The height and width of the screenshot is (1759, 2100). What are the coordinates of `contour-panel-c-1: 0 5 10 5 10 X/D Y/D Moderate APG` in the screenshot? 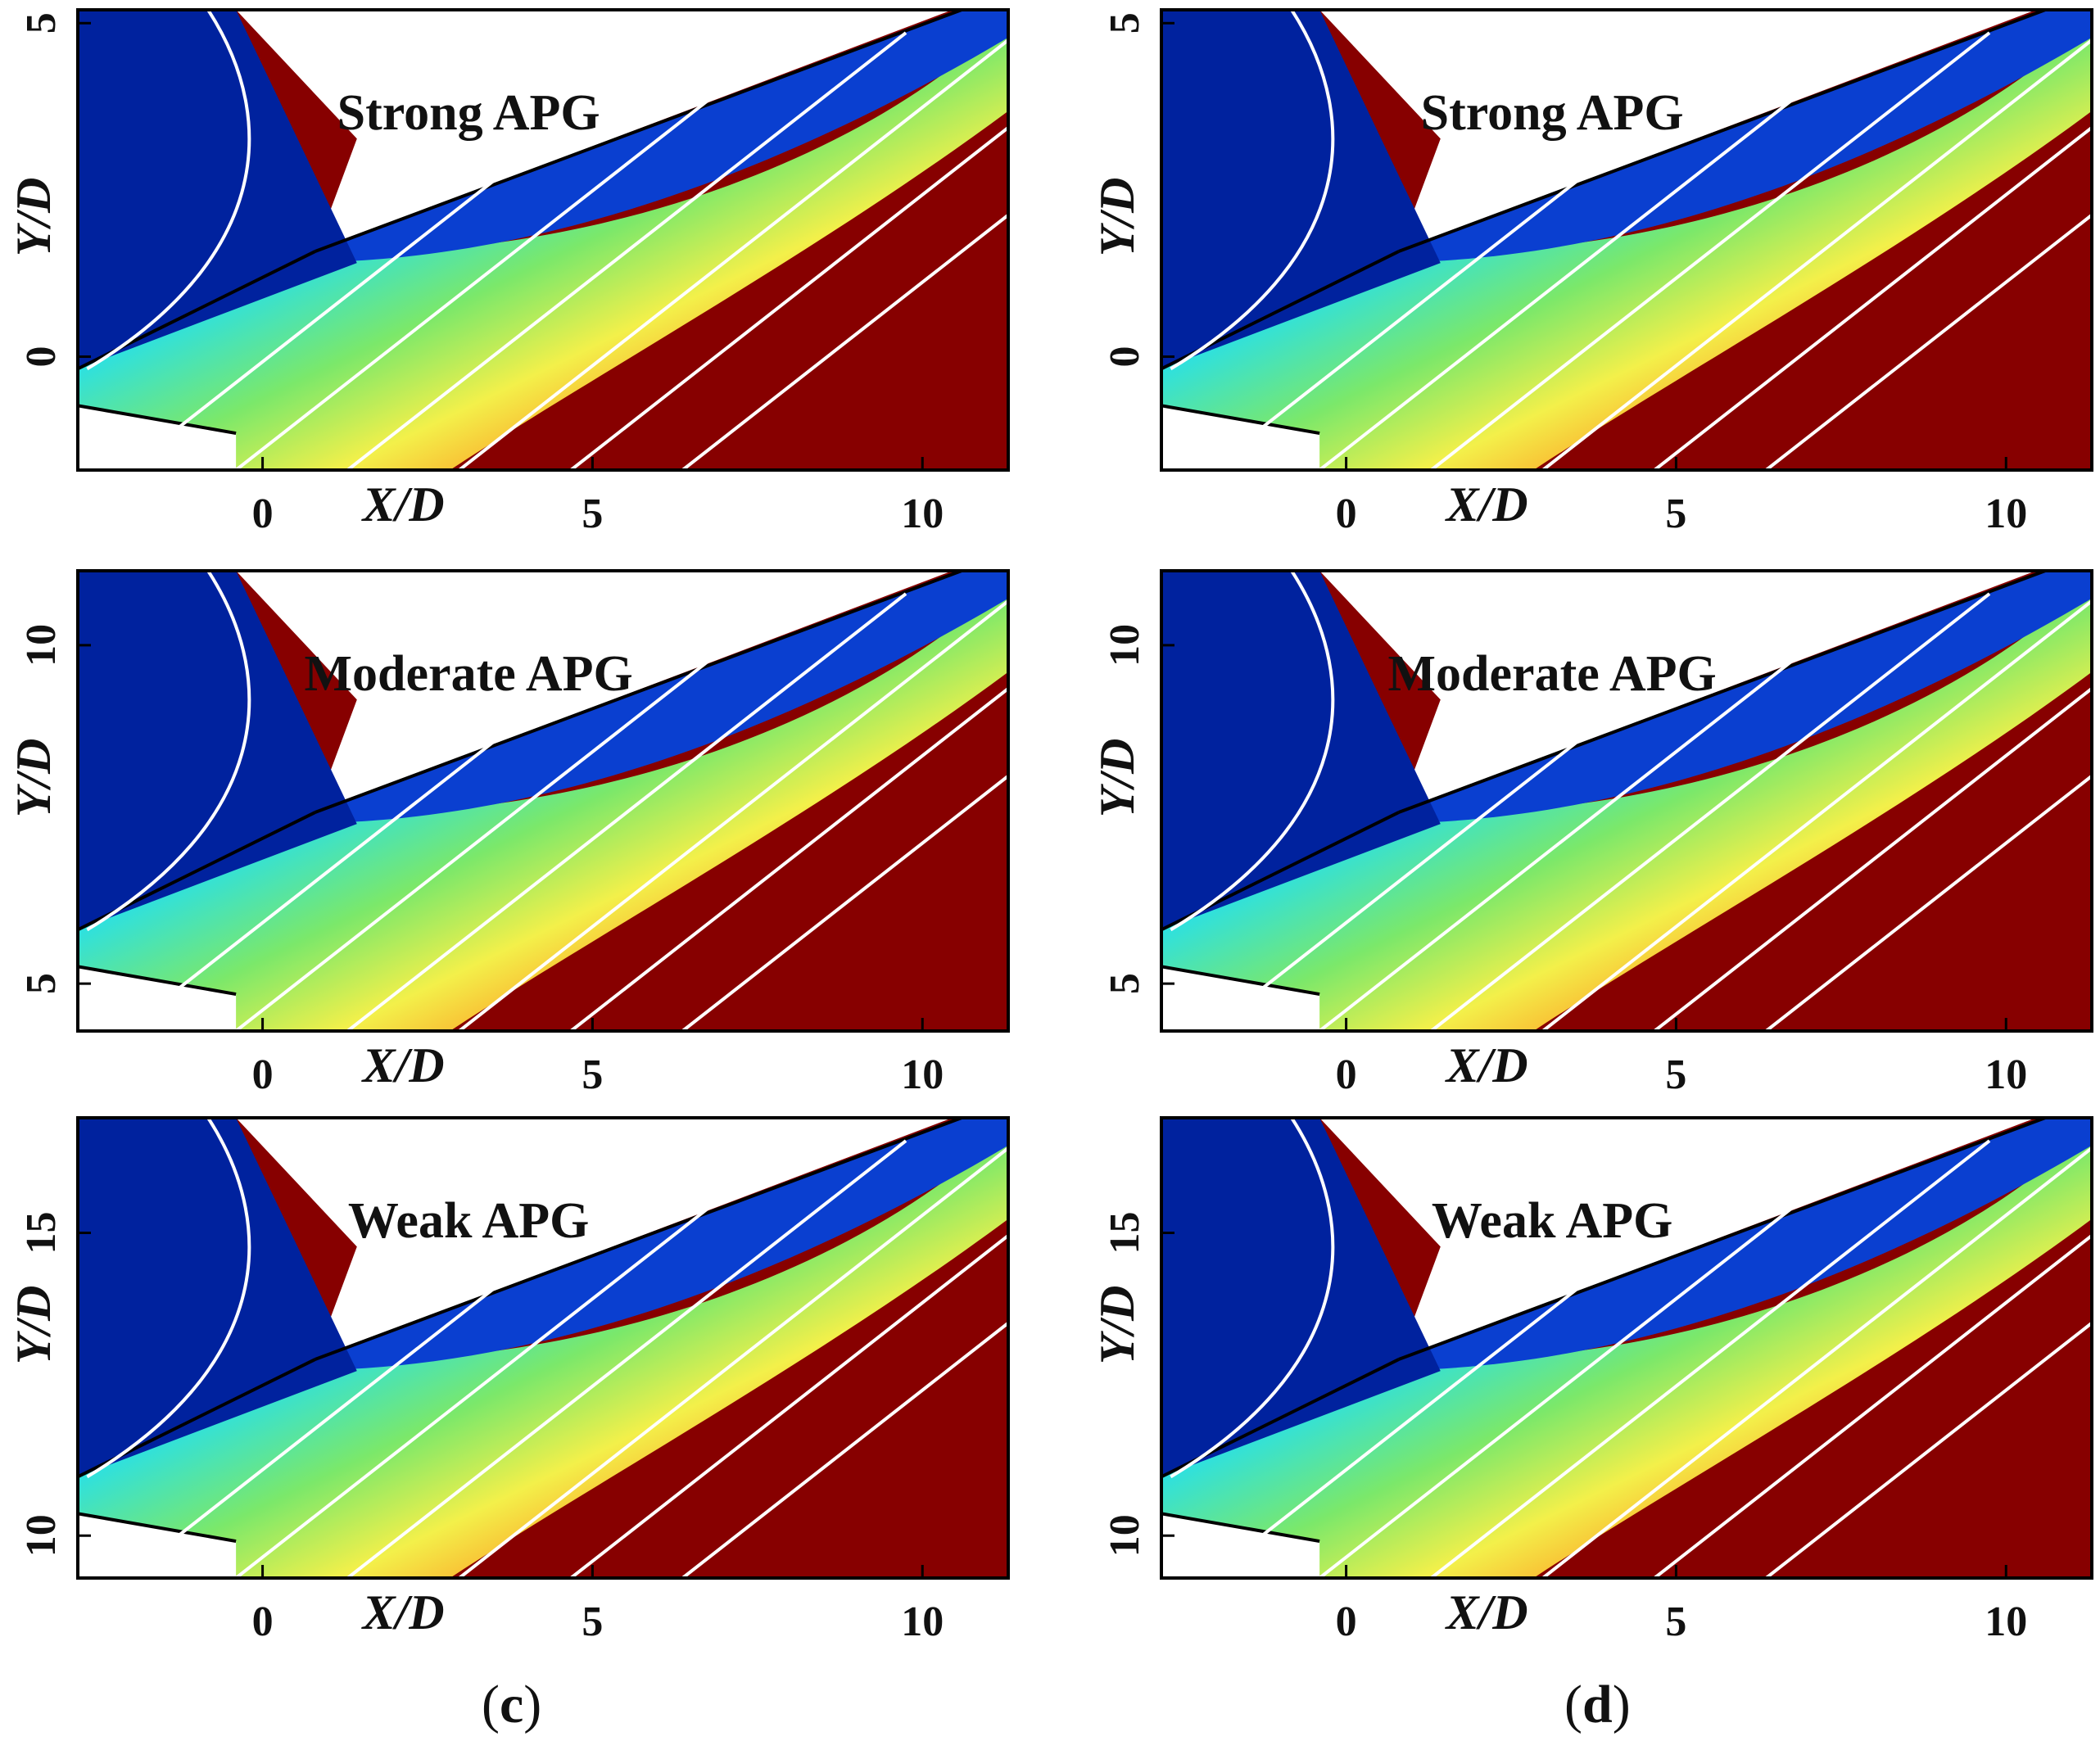 It's located at (509, 833).